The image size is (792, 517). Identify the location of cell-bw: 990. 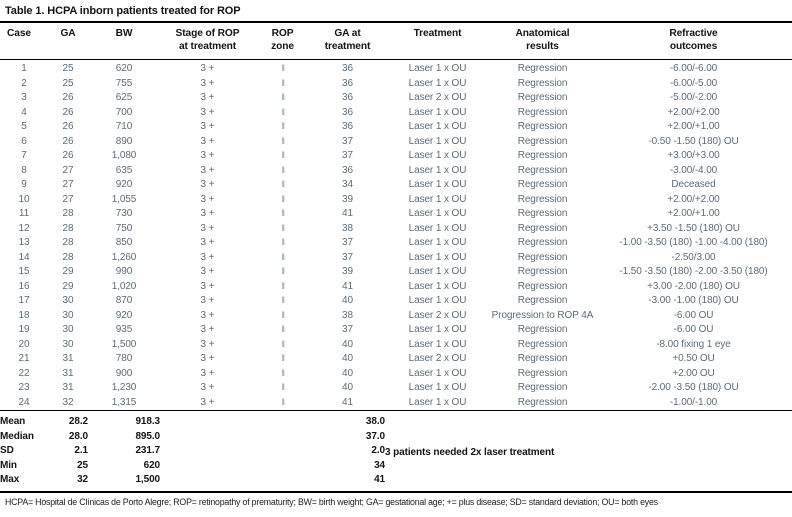
(124, 271).